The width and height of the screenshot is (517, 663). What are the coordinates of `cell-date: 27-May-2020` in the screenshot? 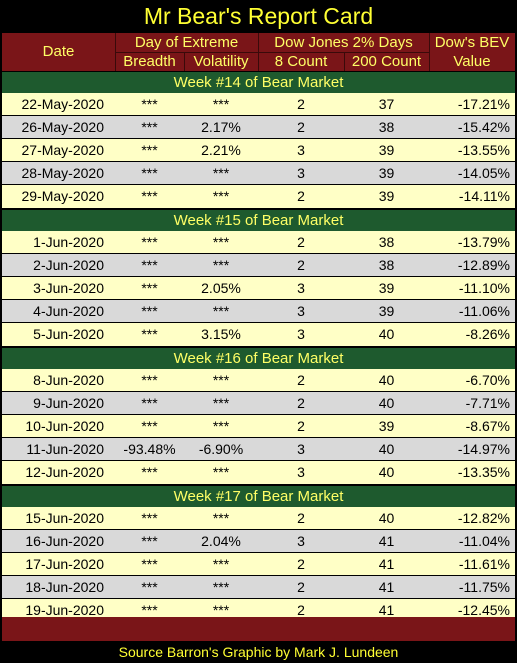 It's located at (63, 150).